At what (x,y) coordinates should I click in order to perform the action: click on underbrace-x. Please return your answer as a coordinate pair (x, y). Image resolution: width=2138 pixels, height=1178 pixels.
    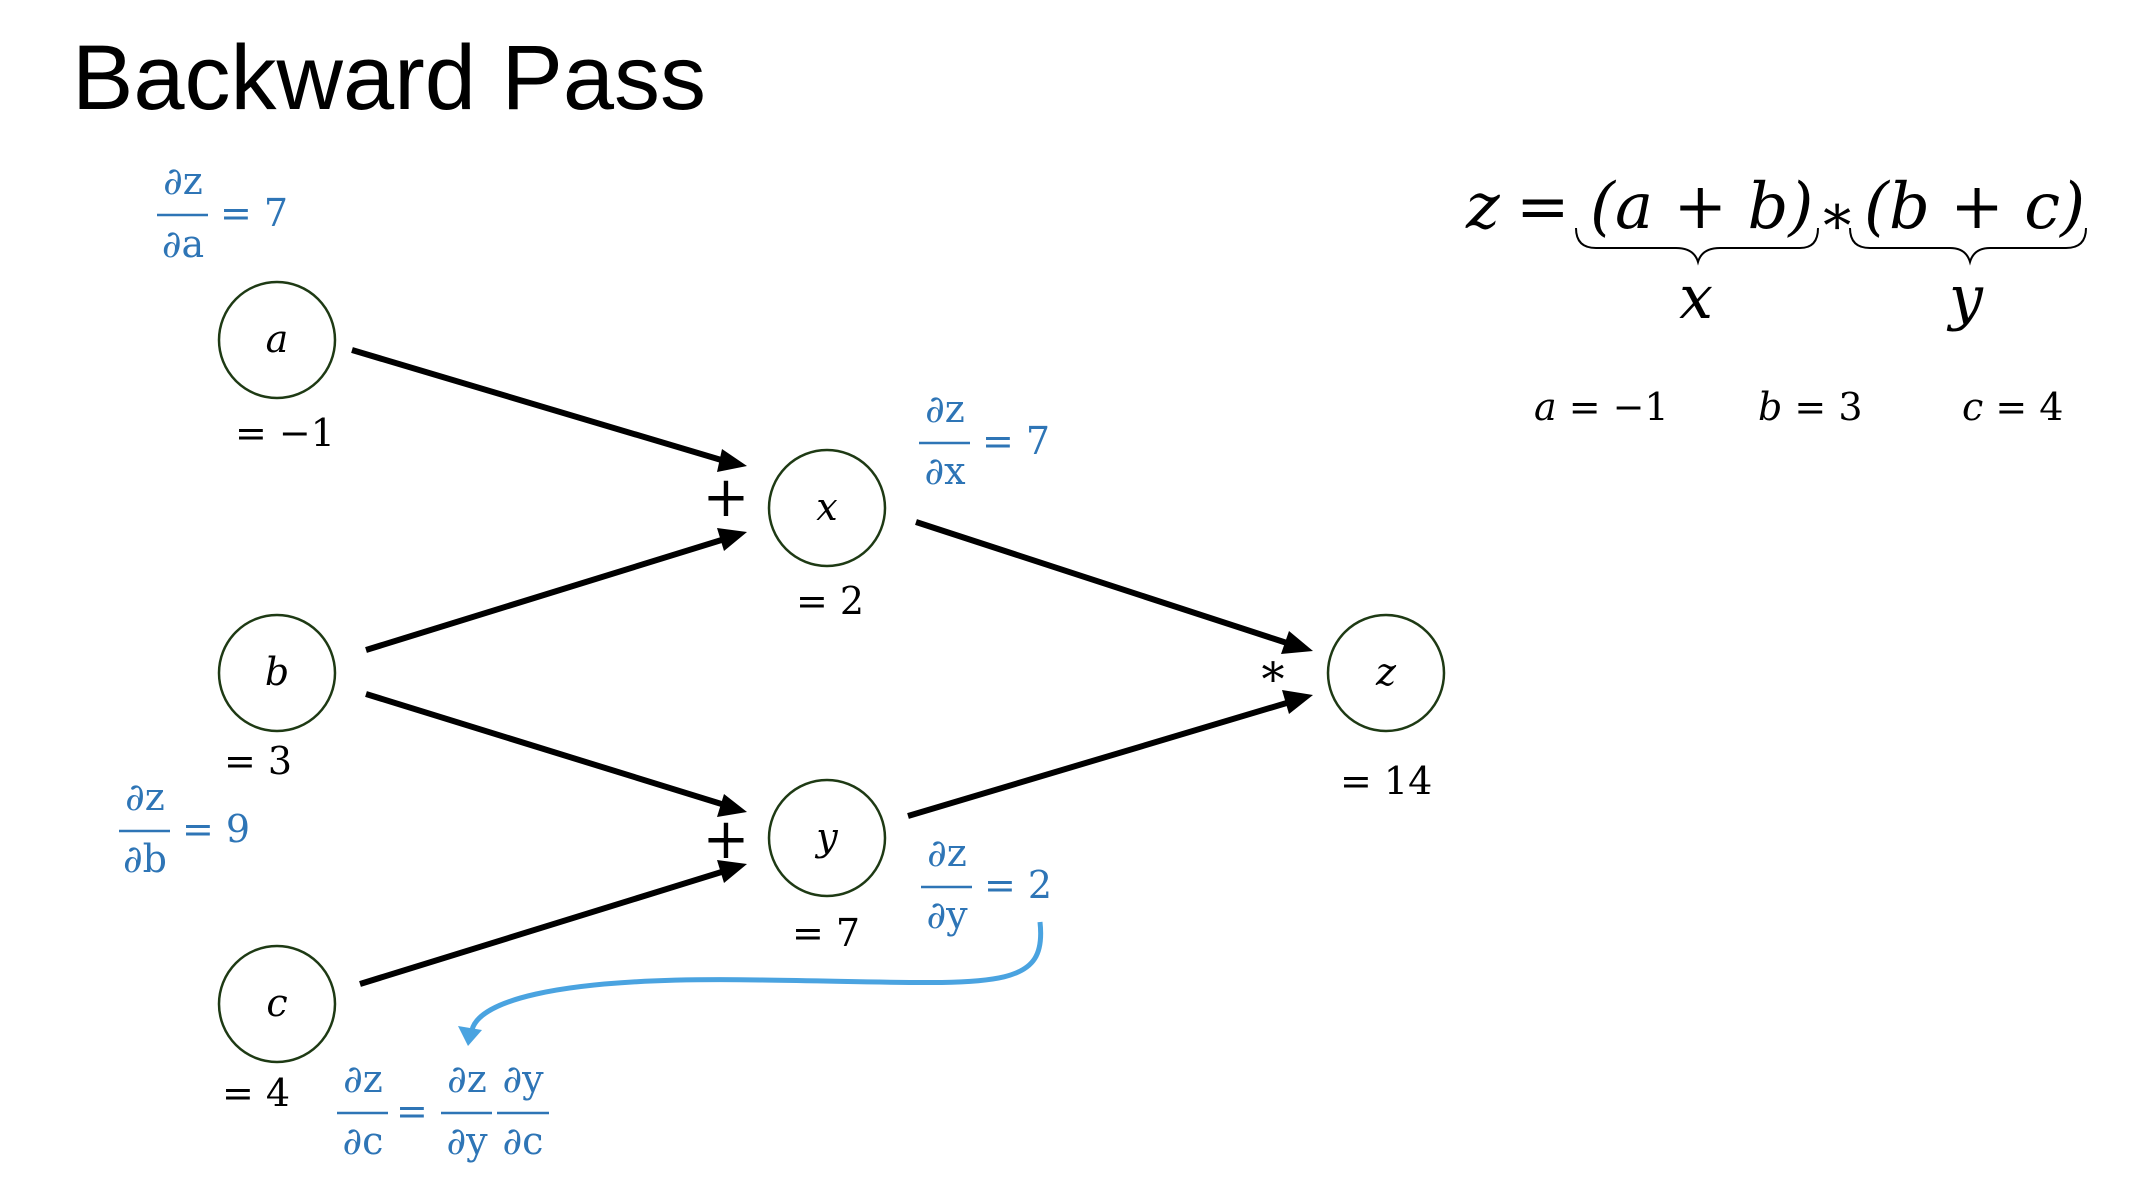
    Looking at the image, I should click on (1697, 246).